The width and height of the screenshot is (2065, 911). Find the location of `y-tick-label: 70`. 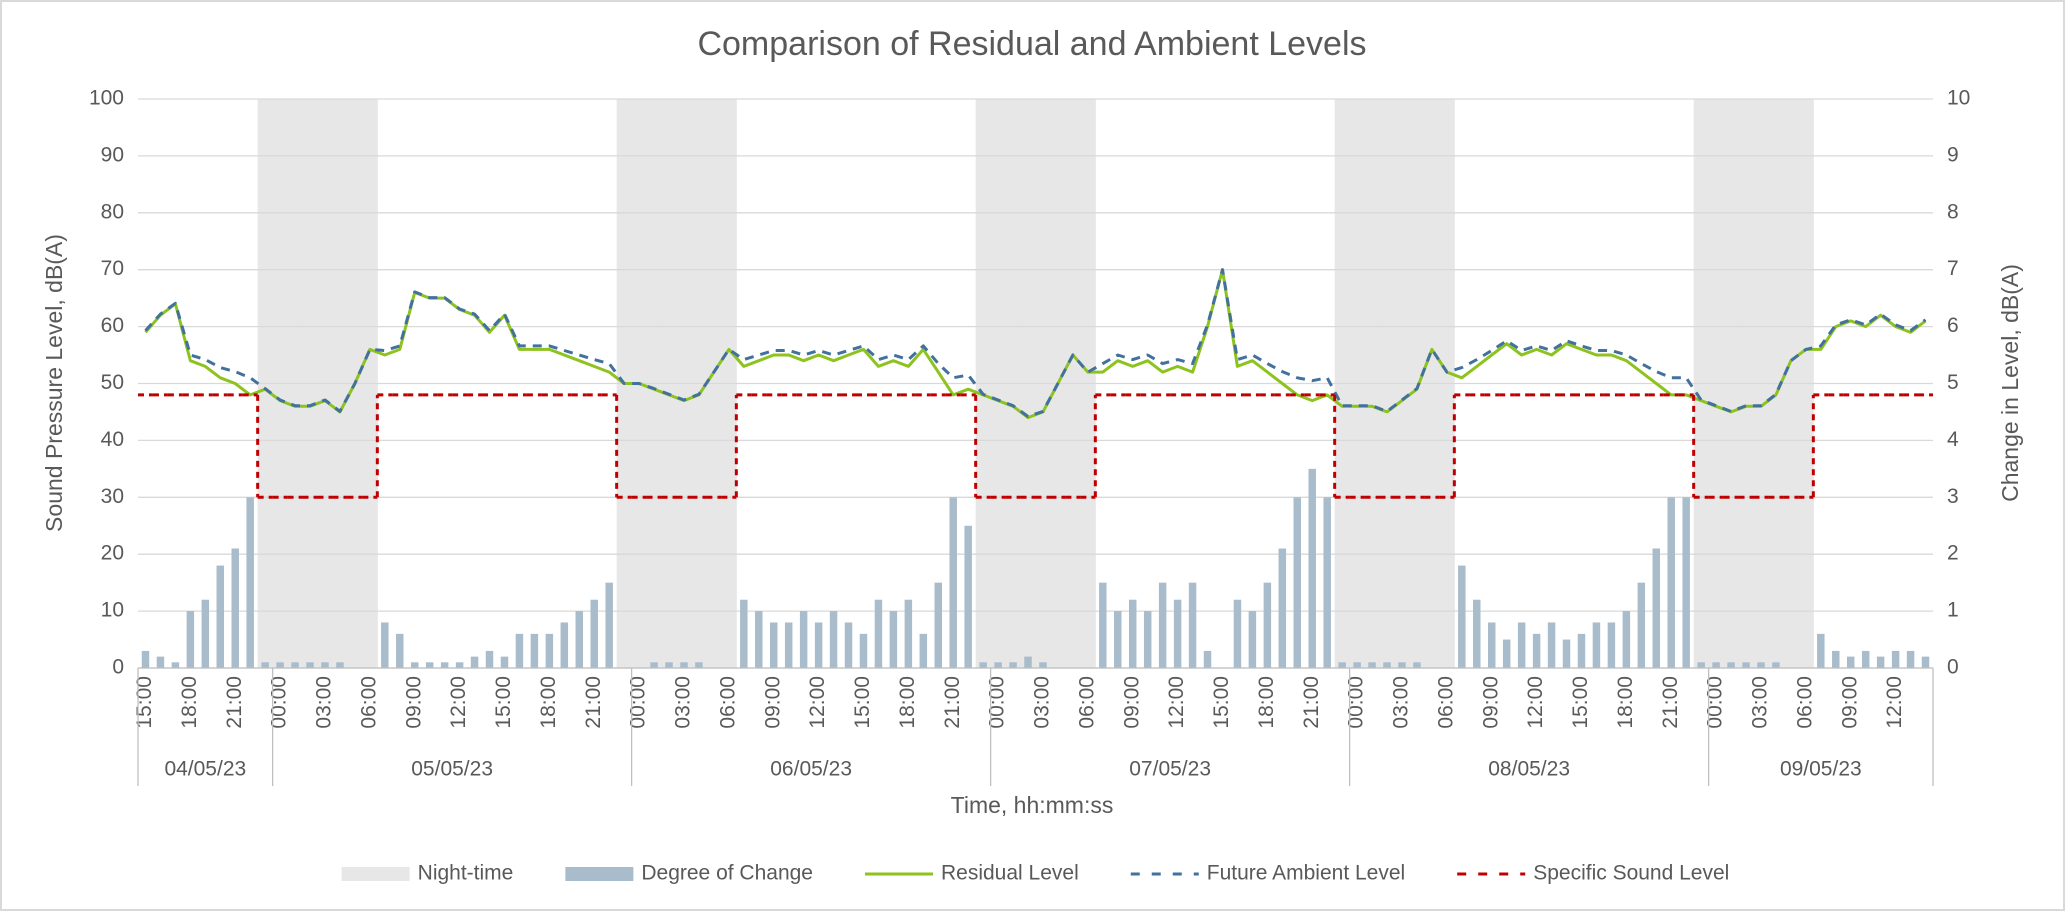

y-tick-label: 70 is located at coordinates (112, 268).